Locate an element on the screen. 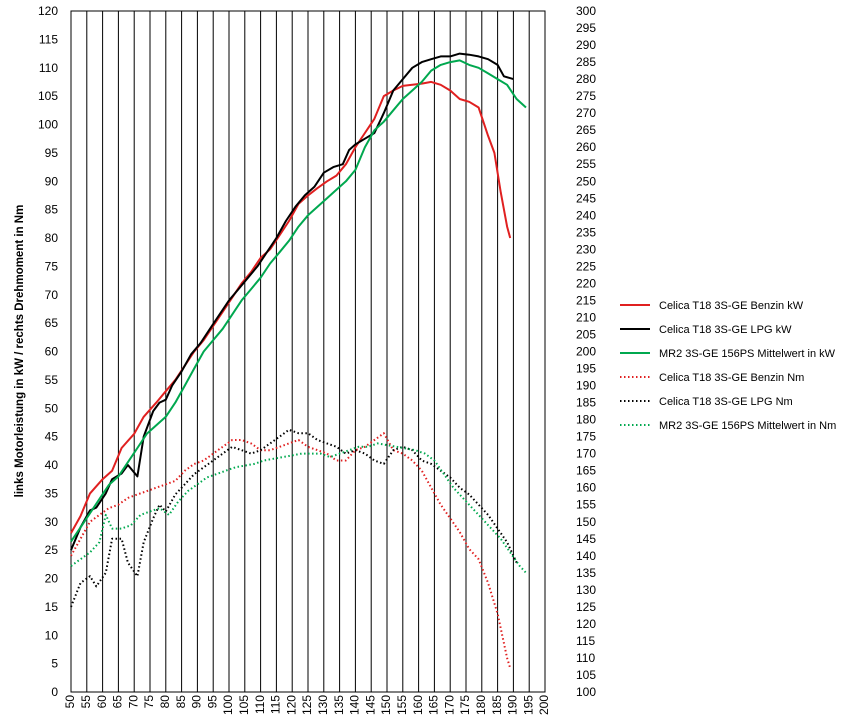 This screenshot has height=727, width=856. x-tick-label-4: 70 is located at coordinates (133, 702).